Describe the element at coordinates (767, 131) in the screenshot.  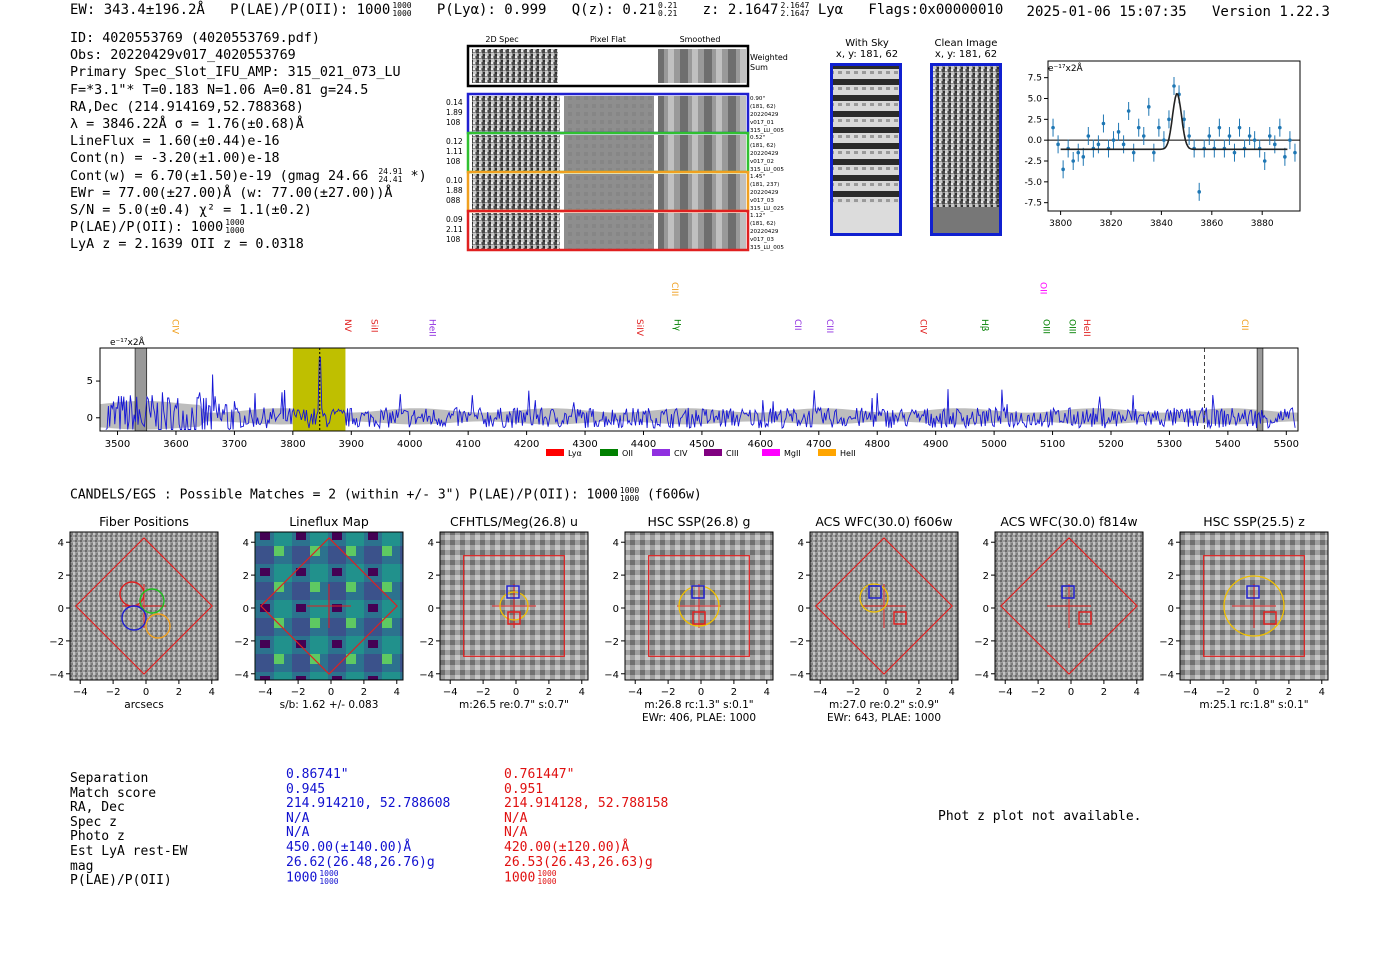
I see `spec2d-row-right-text: 315_LU_005` at that location.